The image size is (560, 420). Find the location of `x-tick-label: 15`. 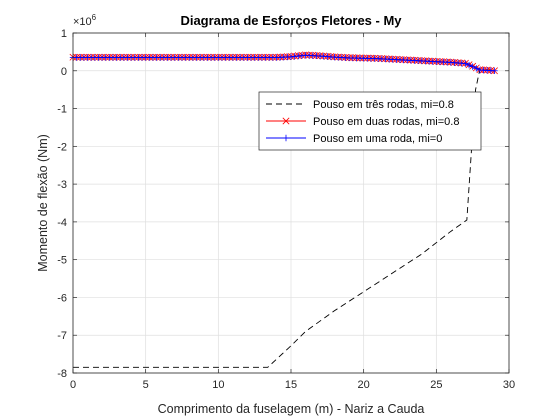

x-tick-label: 15 is located at coordinates (291, 385).